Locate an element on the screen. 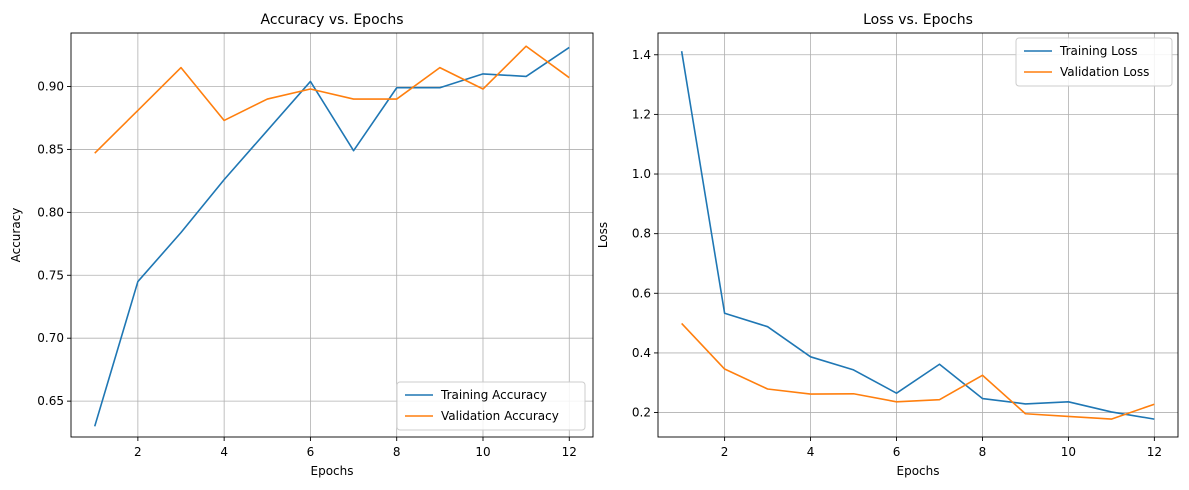  loss-chart-title: Loss vs. Epochs is located at coordinates (918, 20).